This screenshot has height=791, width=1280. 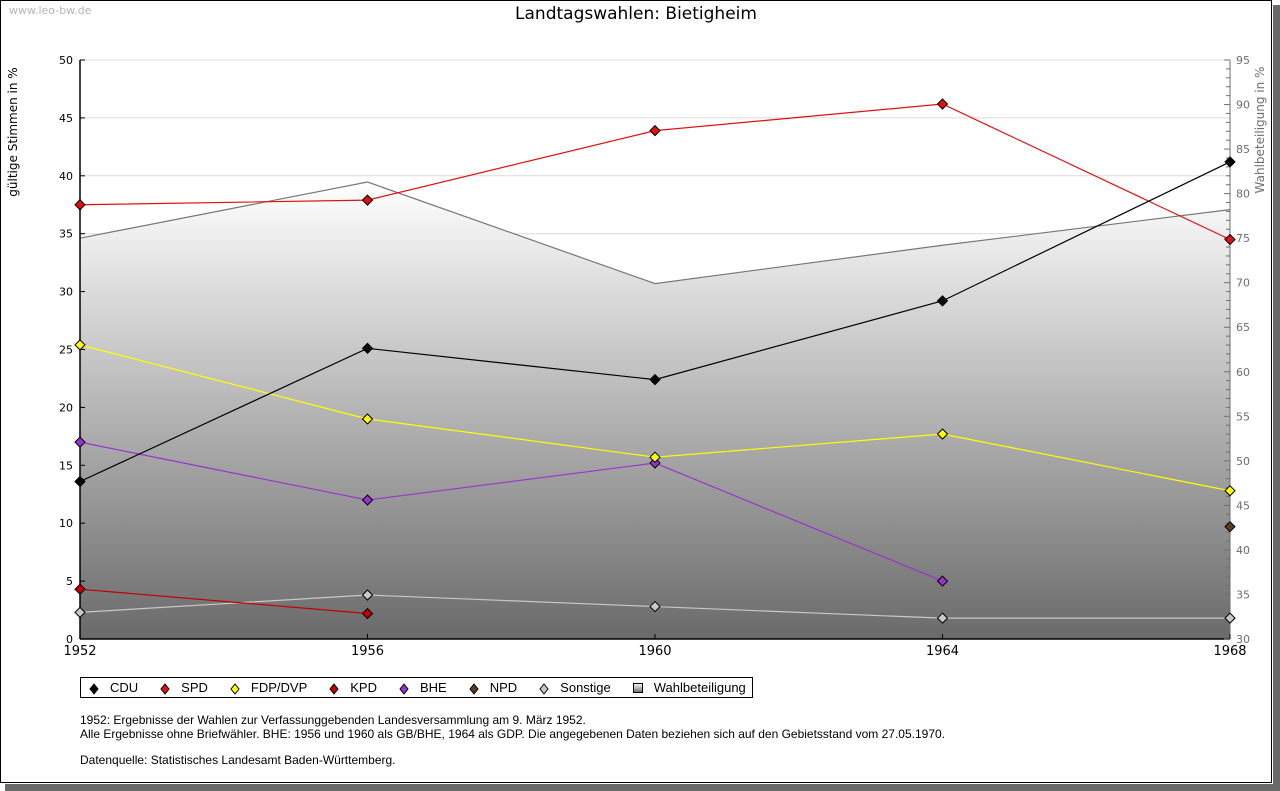 What do you see at coordinates (66, 465) in the screenshot?
I see `y-tick-label: 15` at bounding box center [66, 465].